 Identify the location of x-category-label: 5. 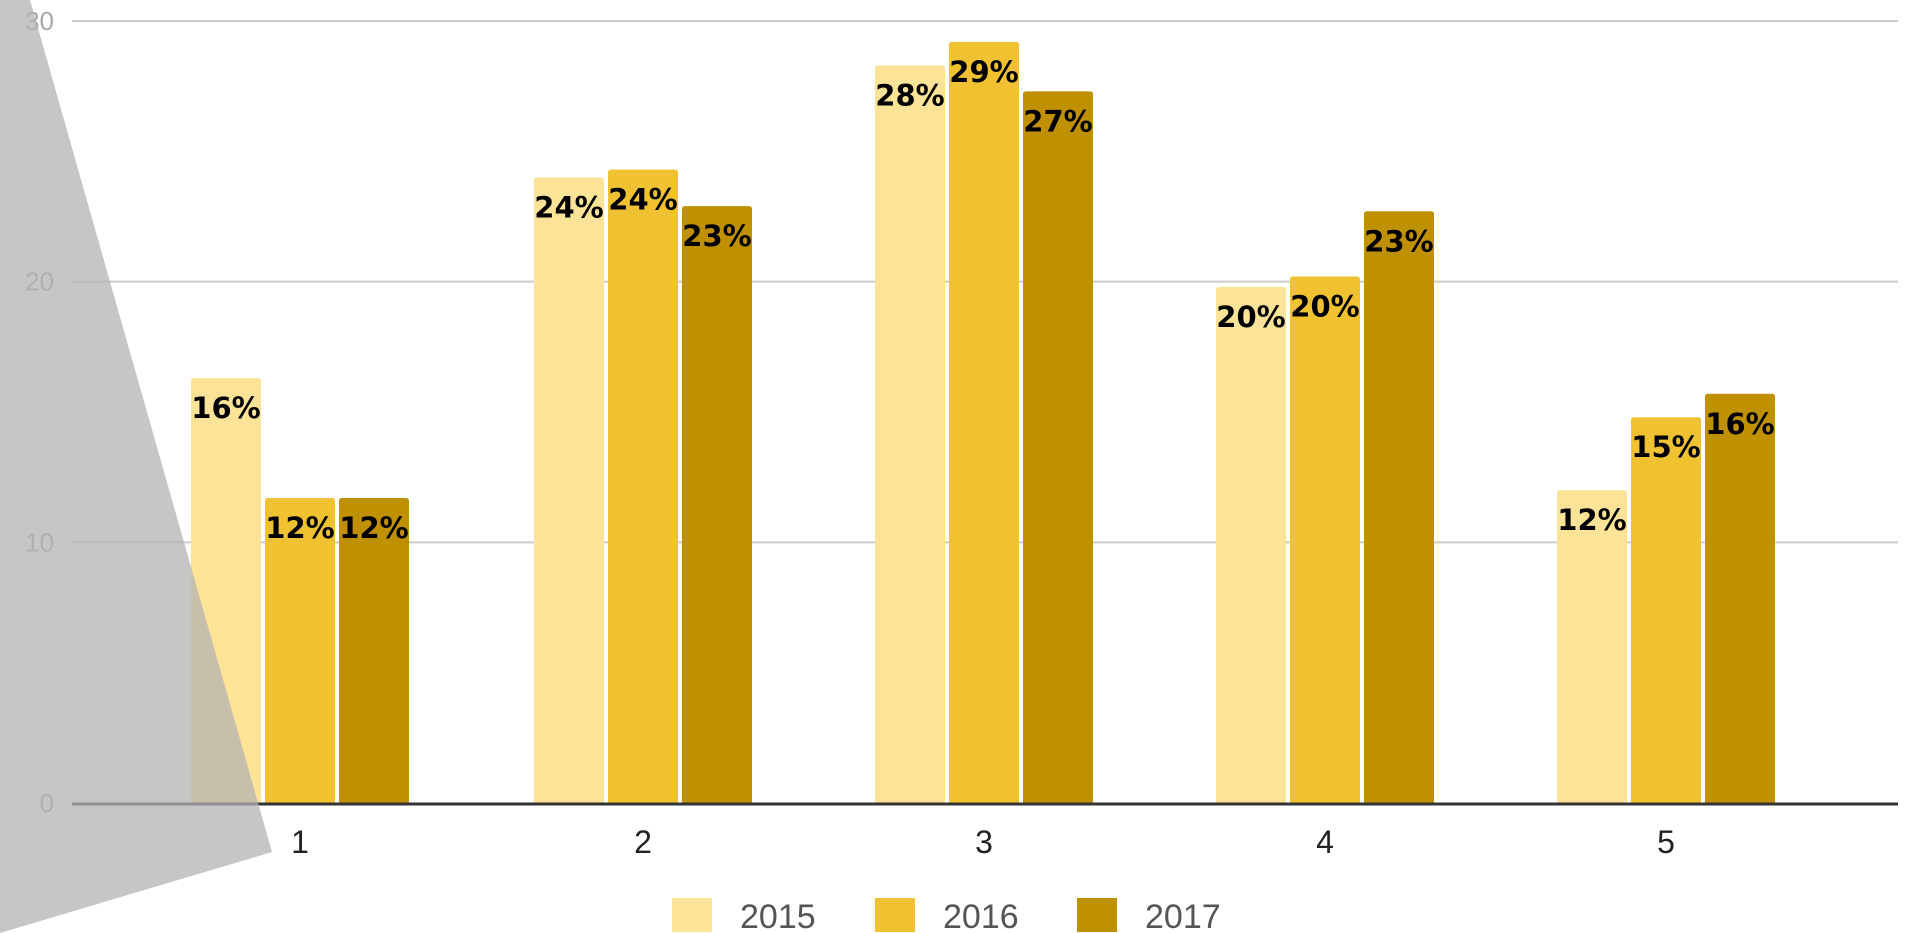
(1666, 842).